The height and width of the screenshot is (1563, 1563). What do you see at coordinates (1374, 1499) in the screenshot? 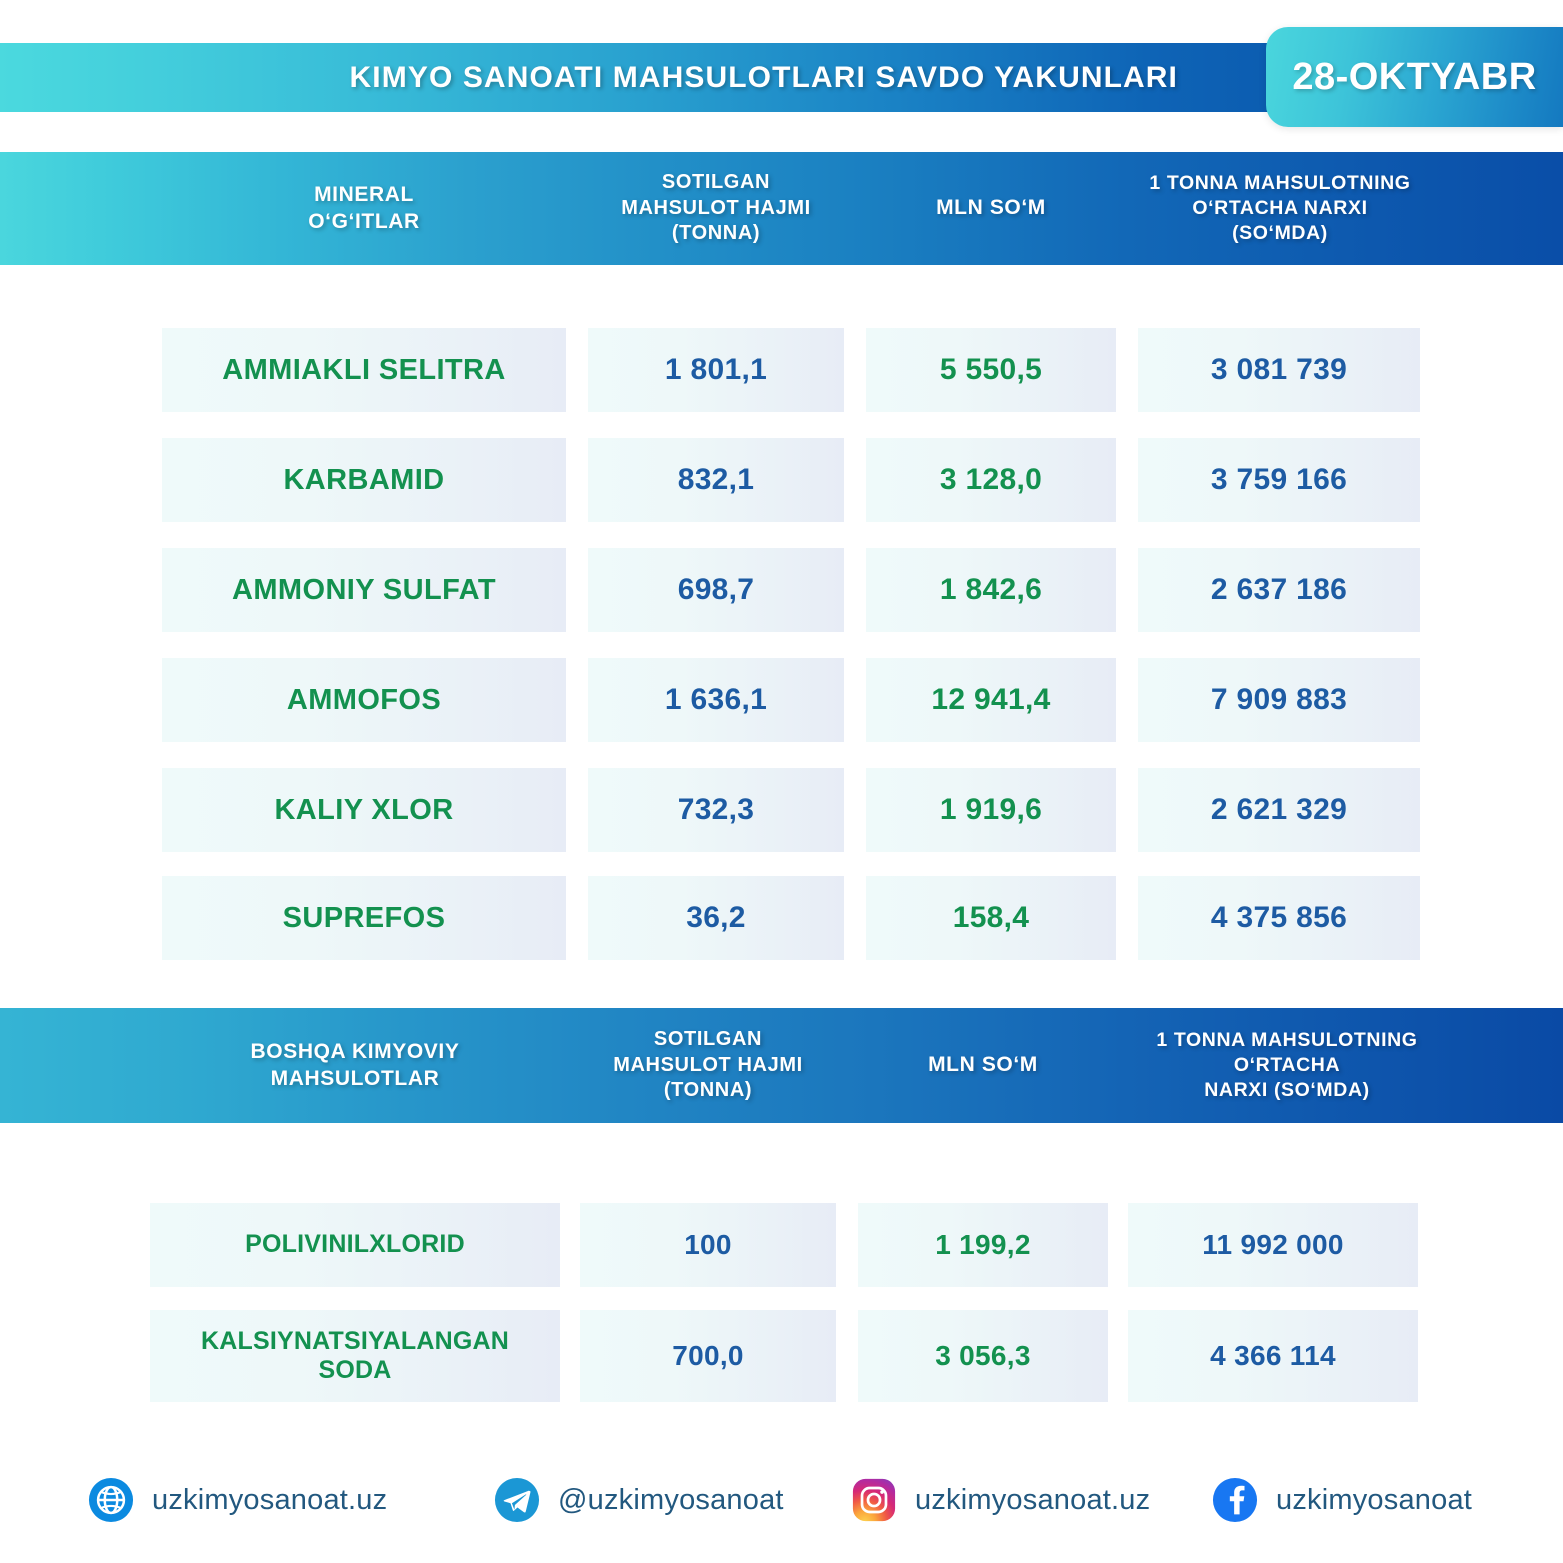
I see `facebook-label: uzkimyosanoat` at bounding box center [1374, 1499].